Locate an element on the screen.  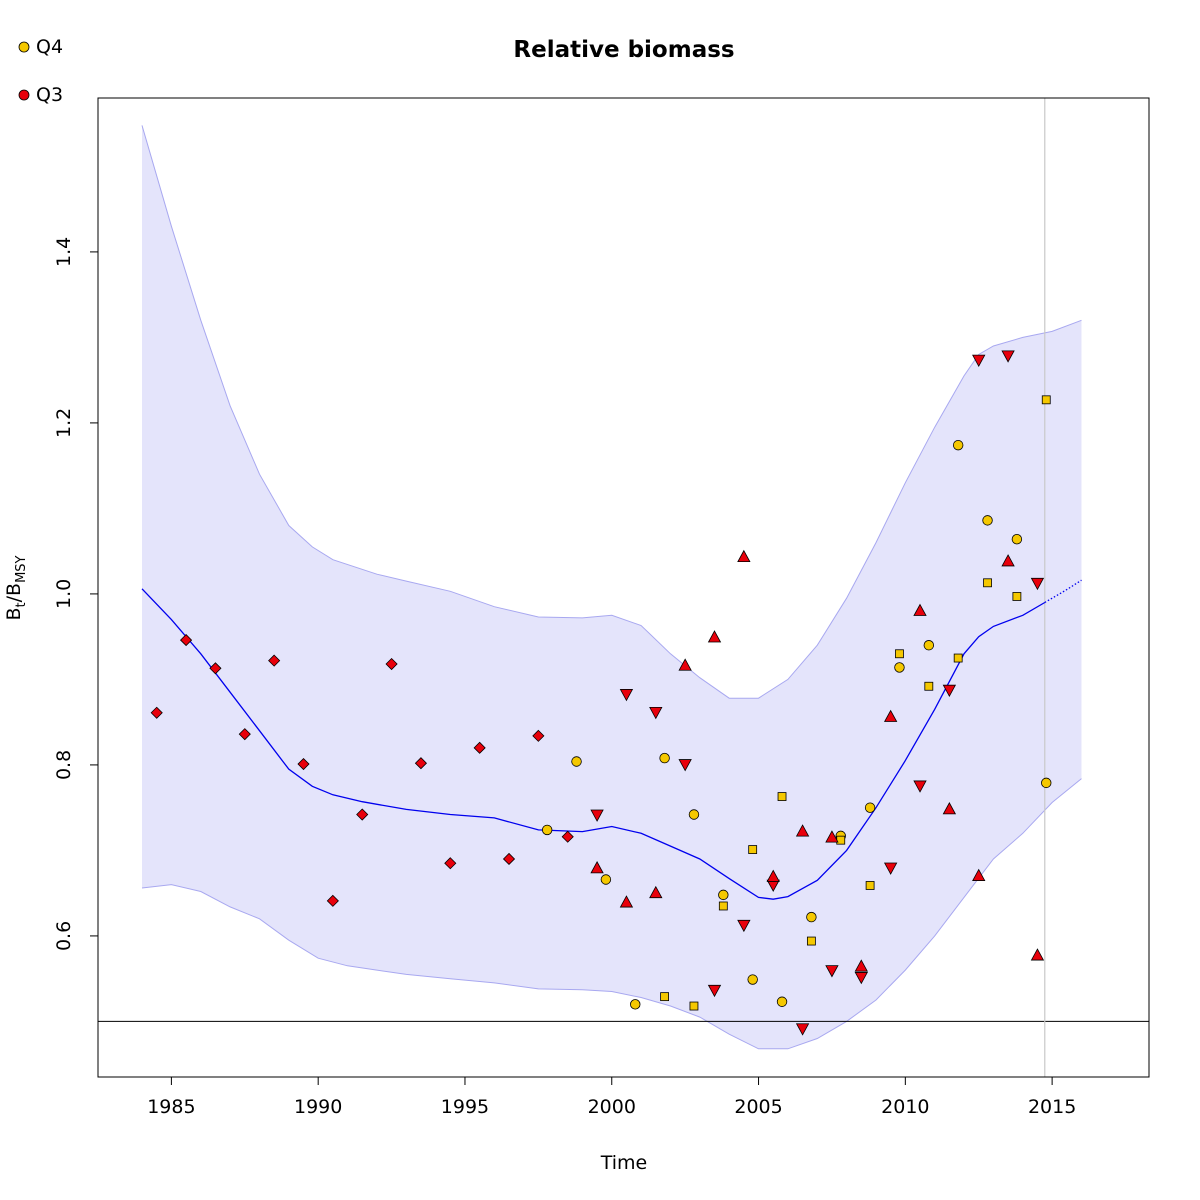
x-axis: 1985 1990 1995 2000 2005 2010 2015 is located at coordinates (611, 1097).